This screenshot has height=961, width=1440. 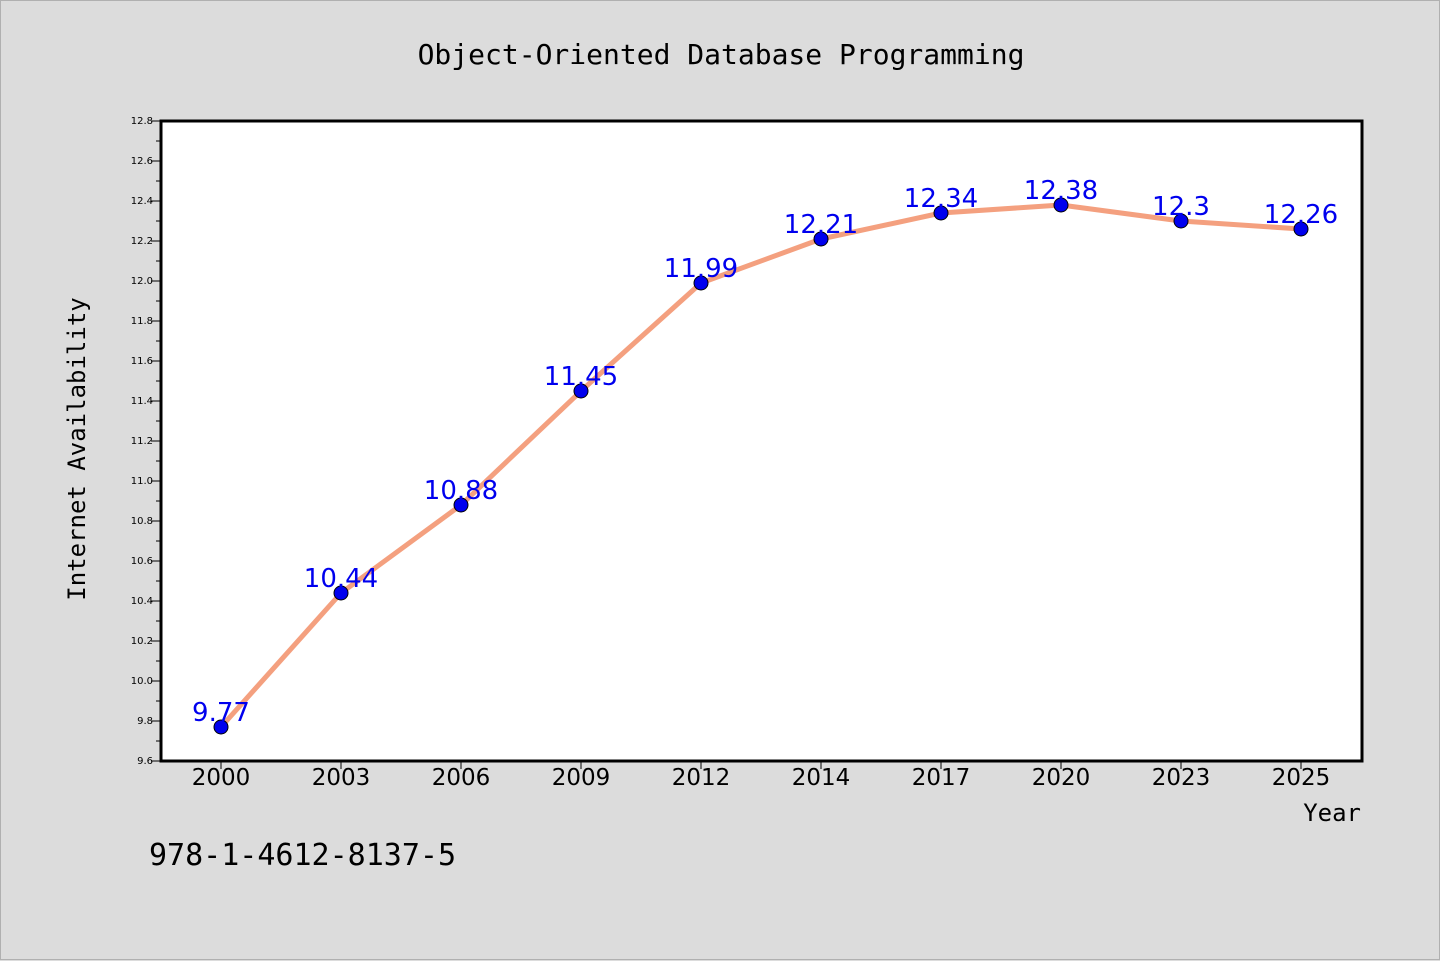 What do you see at coordinates (142, 161) in the screenshot?
I see `y-tick-label: 12.6` at bounding box center [142, 161].